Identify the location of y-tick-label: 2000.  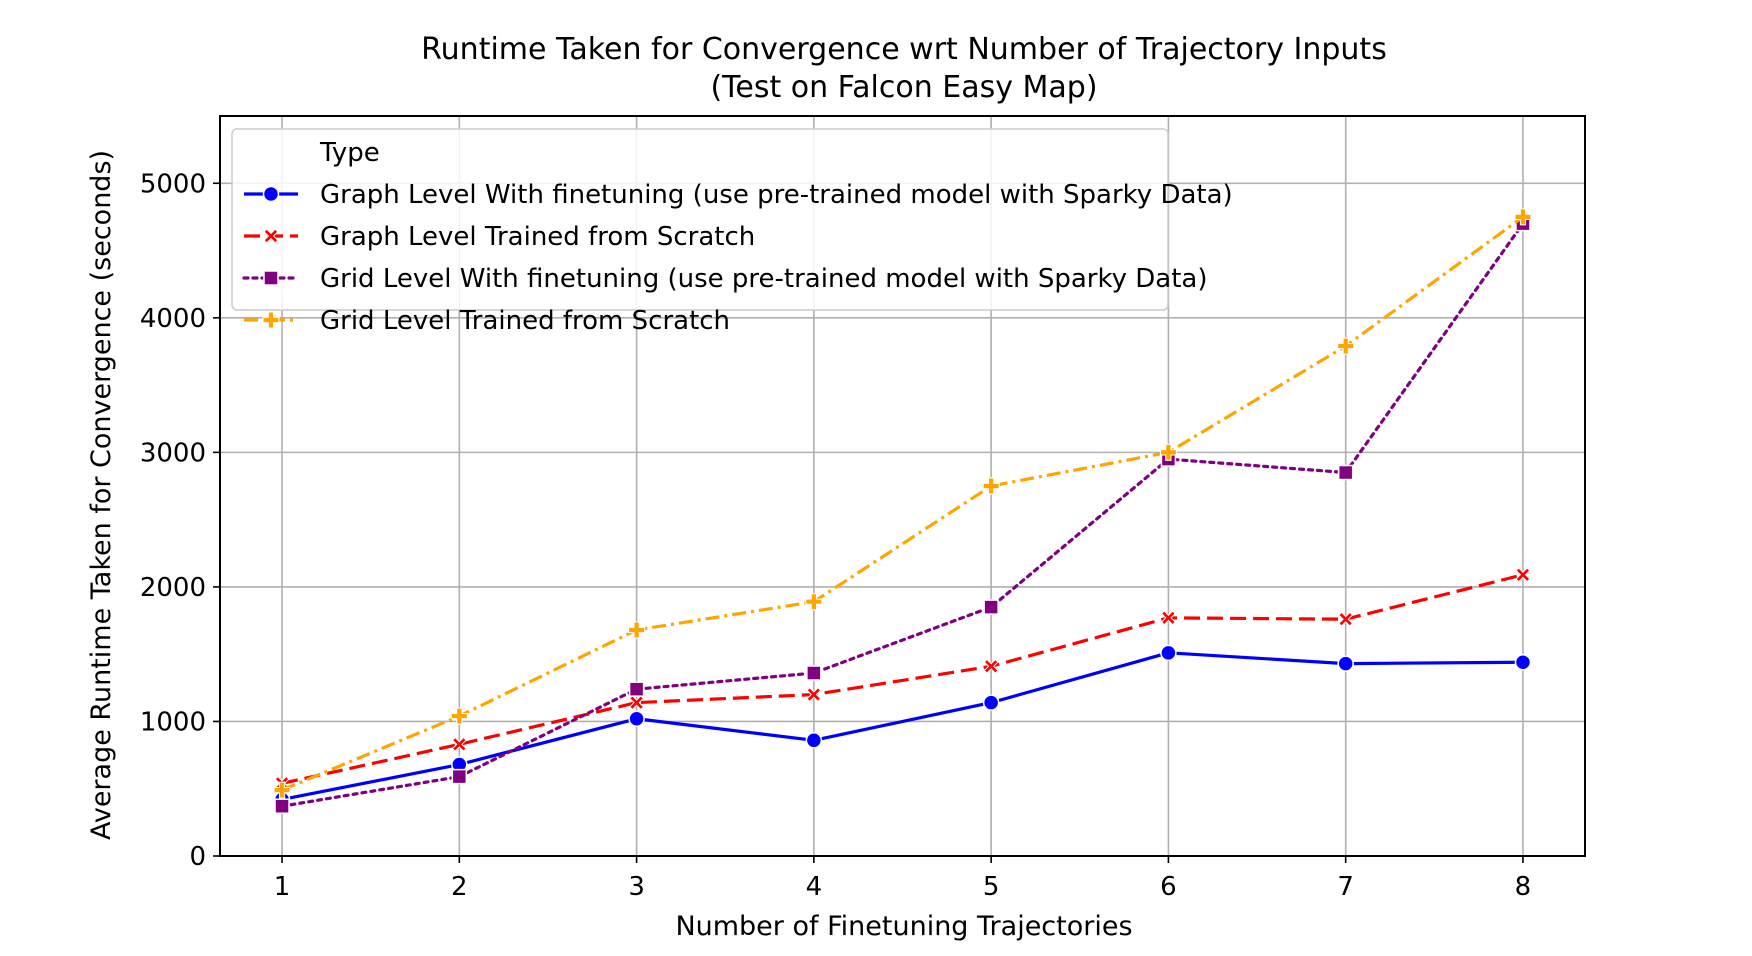
(173, 588).